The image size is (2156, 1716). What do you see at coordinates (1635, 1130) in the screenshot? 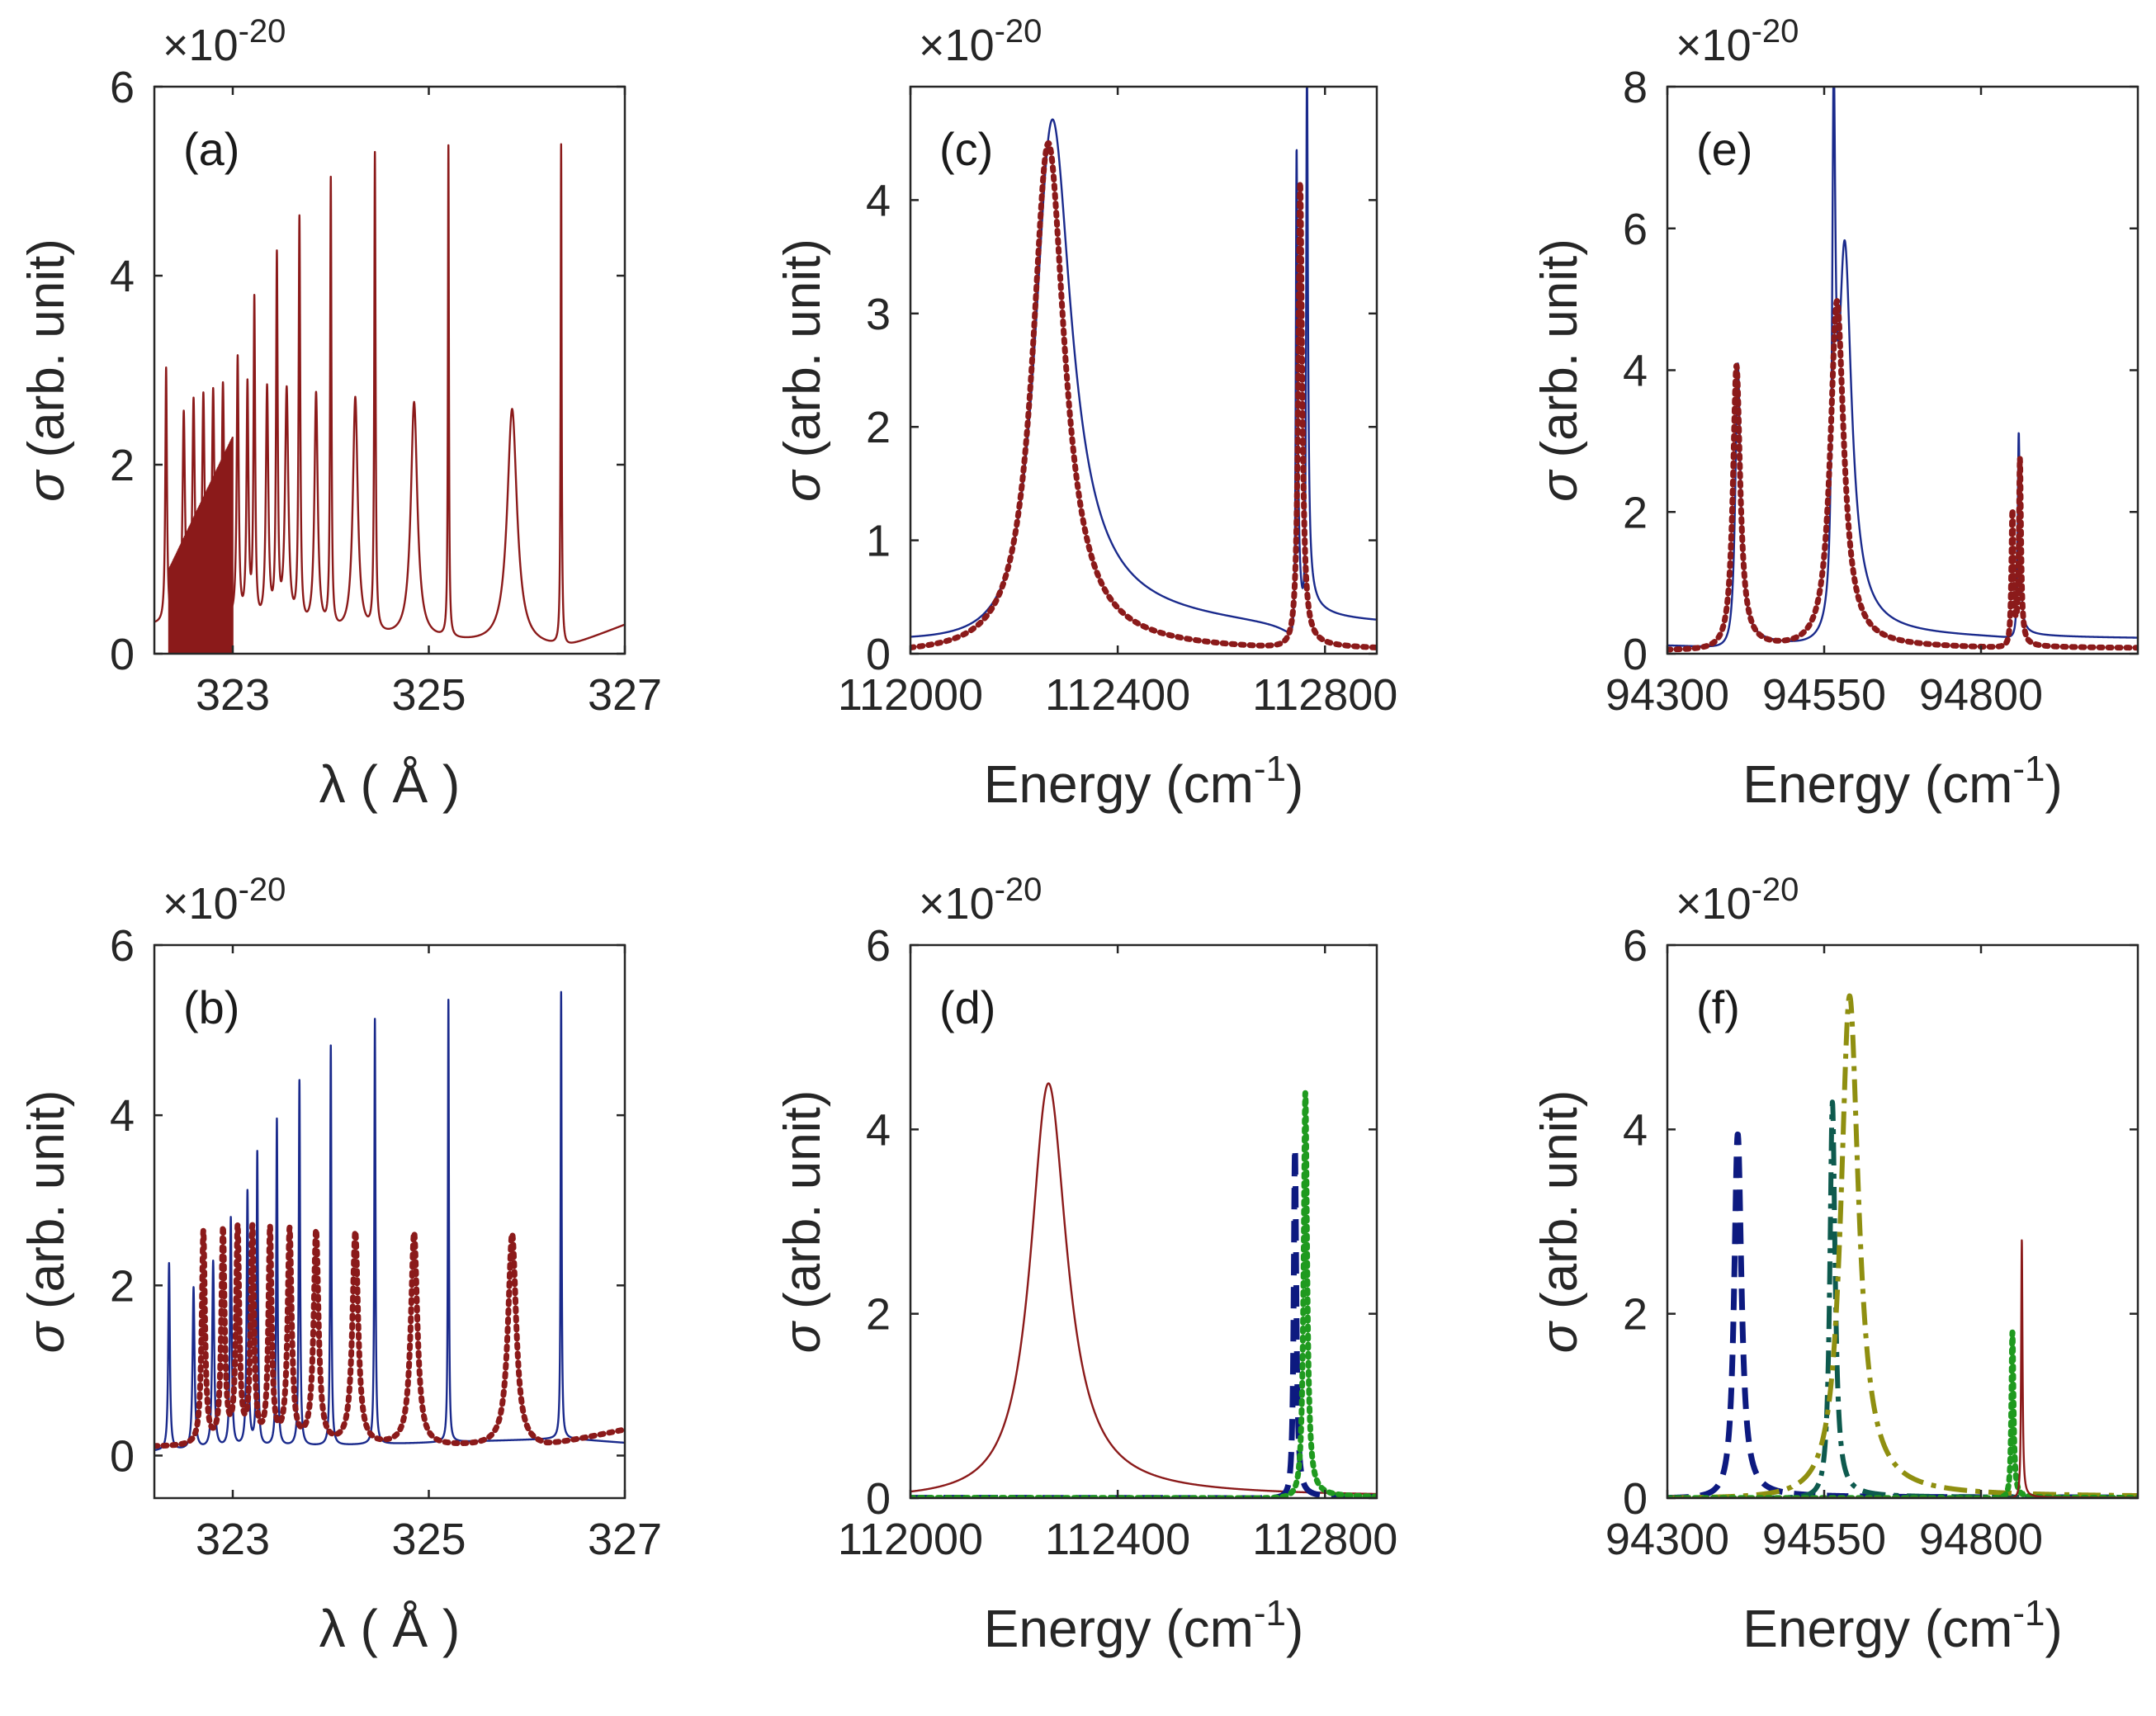
I see `y-tick-label-f-2: 4` at bounding box center [1635, 1130].